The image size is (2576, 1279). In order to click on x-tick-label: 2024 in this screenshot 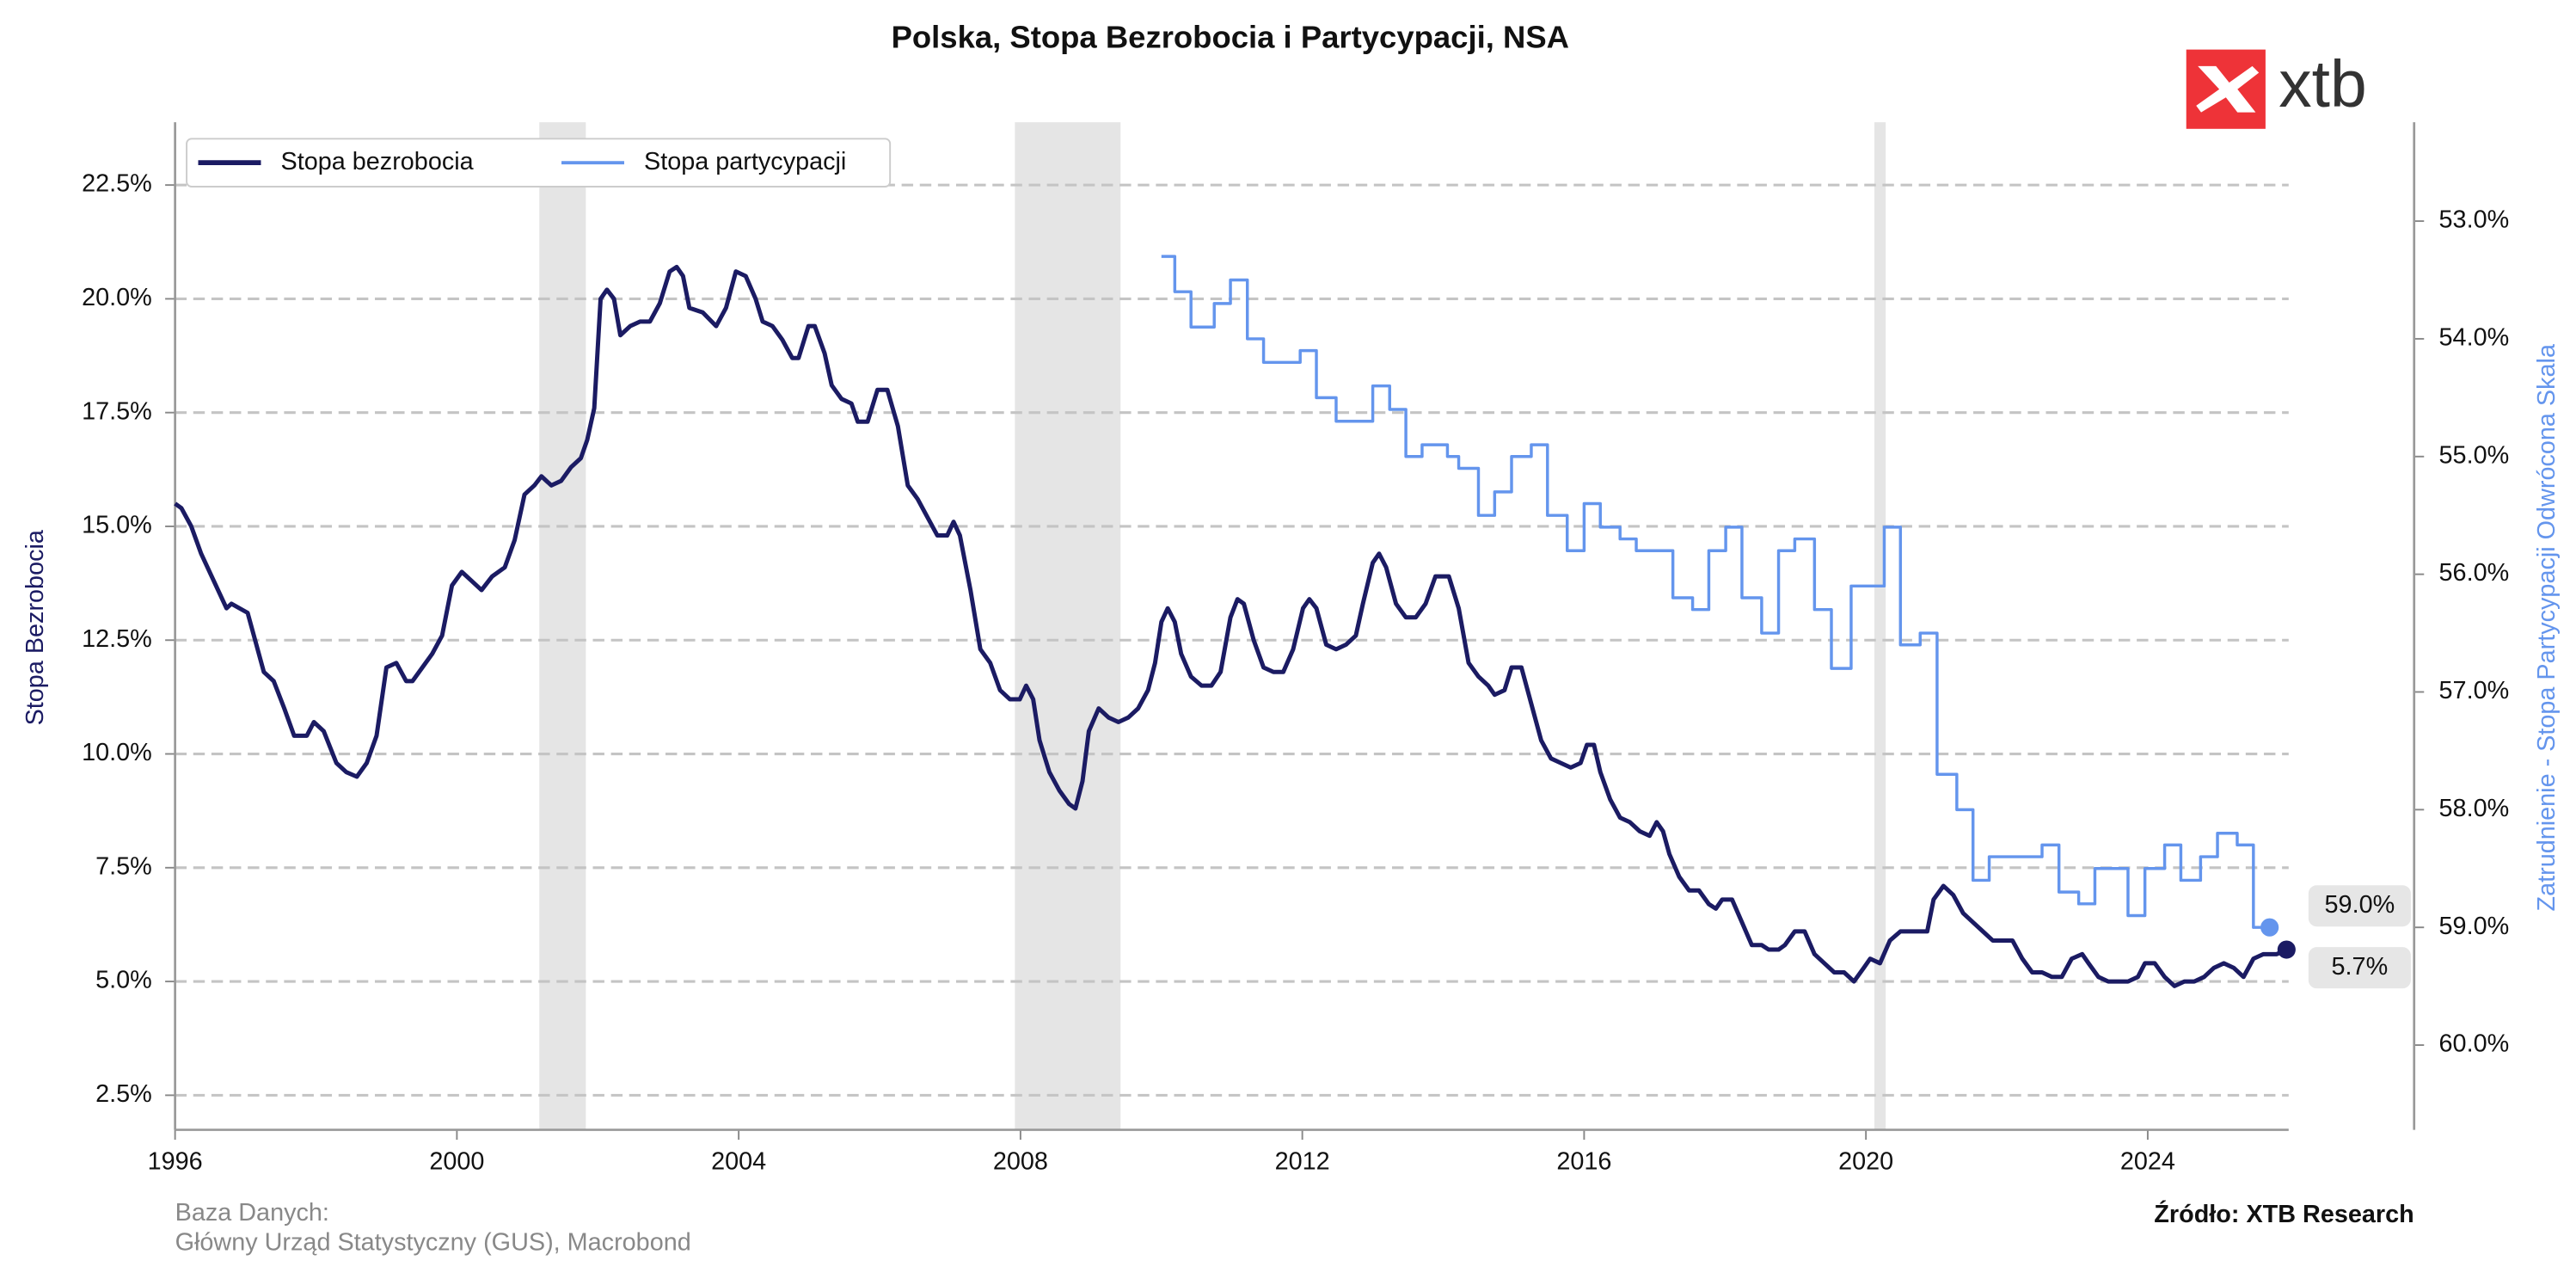, I will do `click(2147, 1162)`.